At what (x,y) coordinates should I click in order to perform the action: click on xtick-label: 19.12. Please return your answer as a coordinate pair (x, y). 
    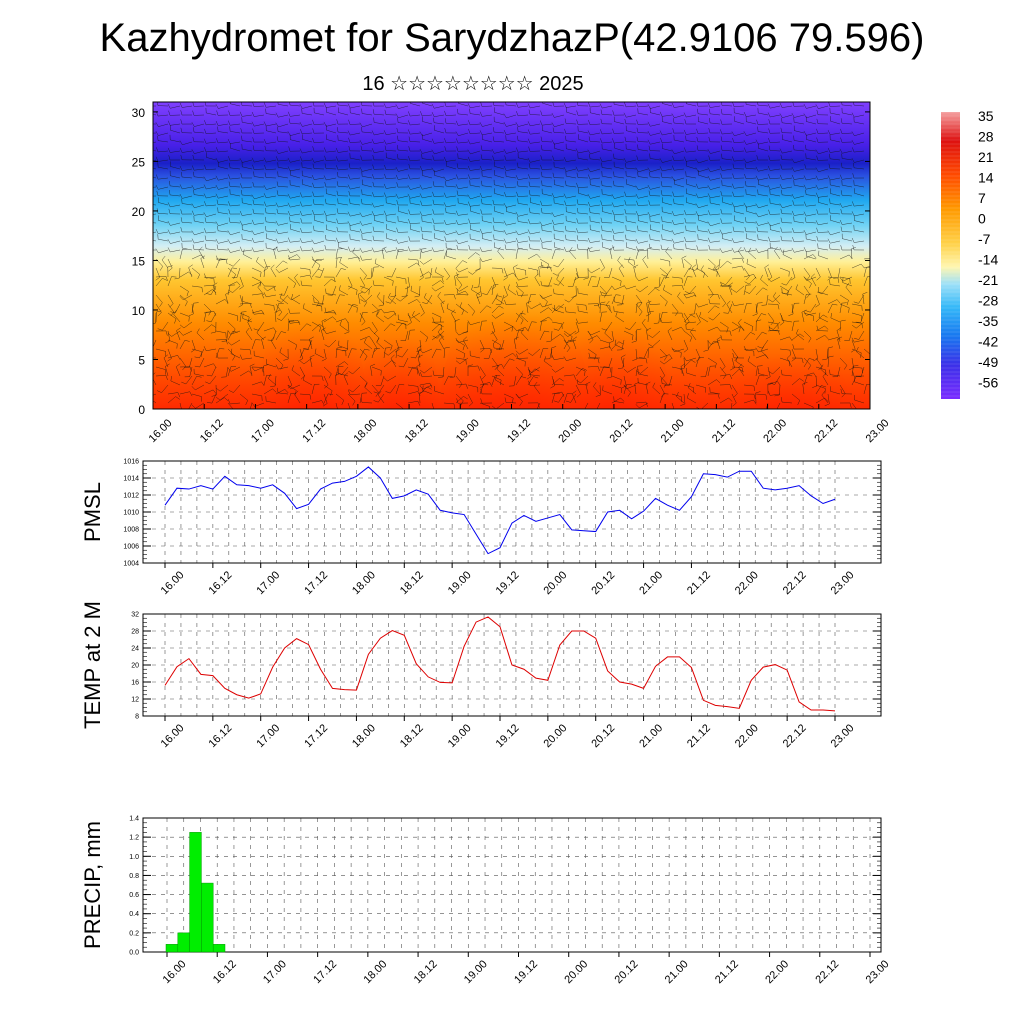
    Looking at the image, I should click on (508, 583).